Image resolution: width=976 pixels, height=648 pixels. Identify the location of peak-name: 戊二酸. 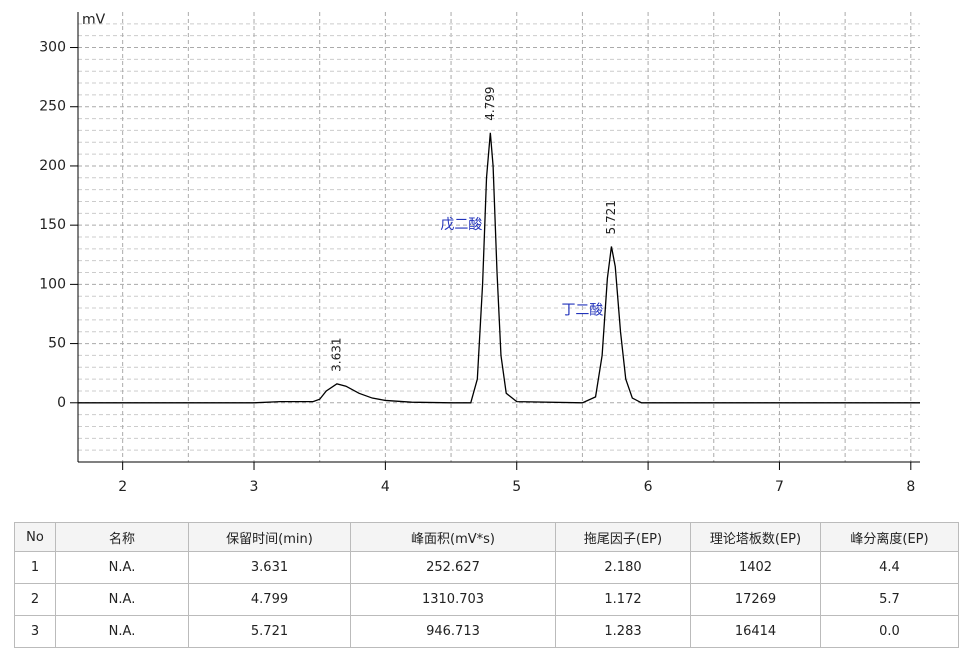
(461, 225).